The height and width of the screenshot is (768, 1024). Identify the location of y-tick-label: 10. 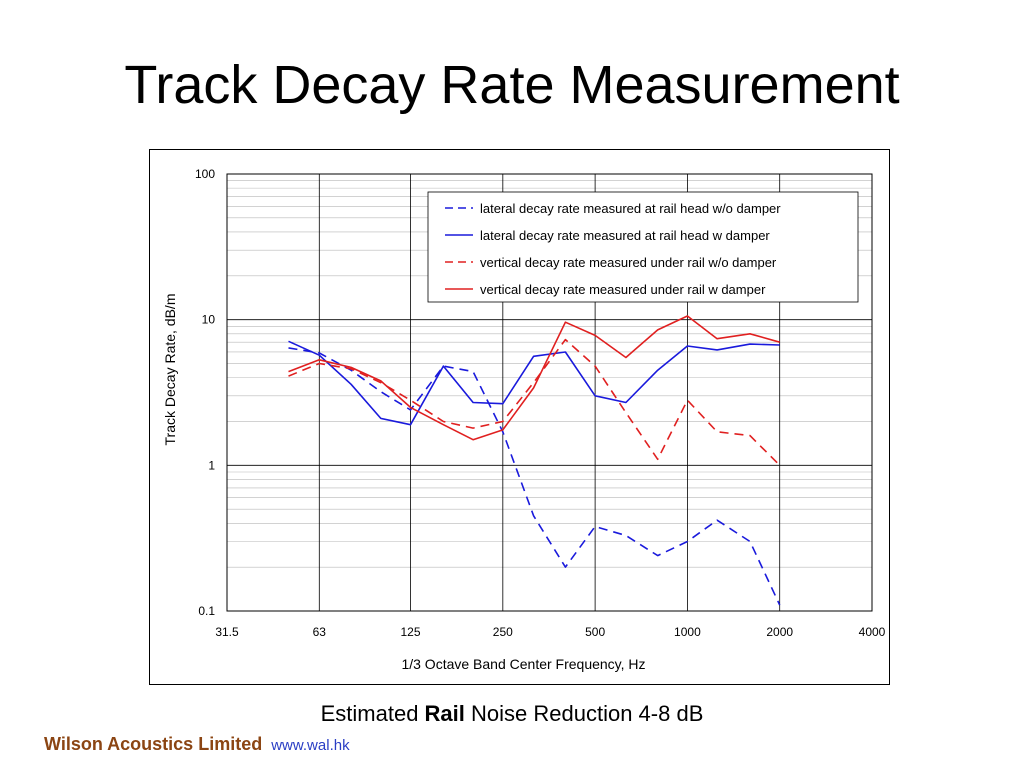
(209, 320).